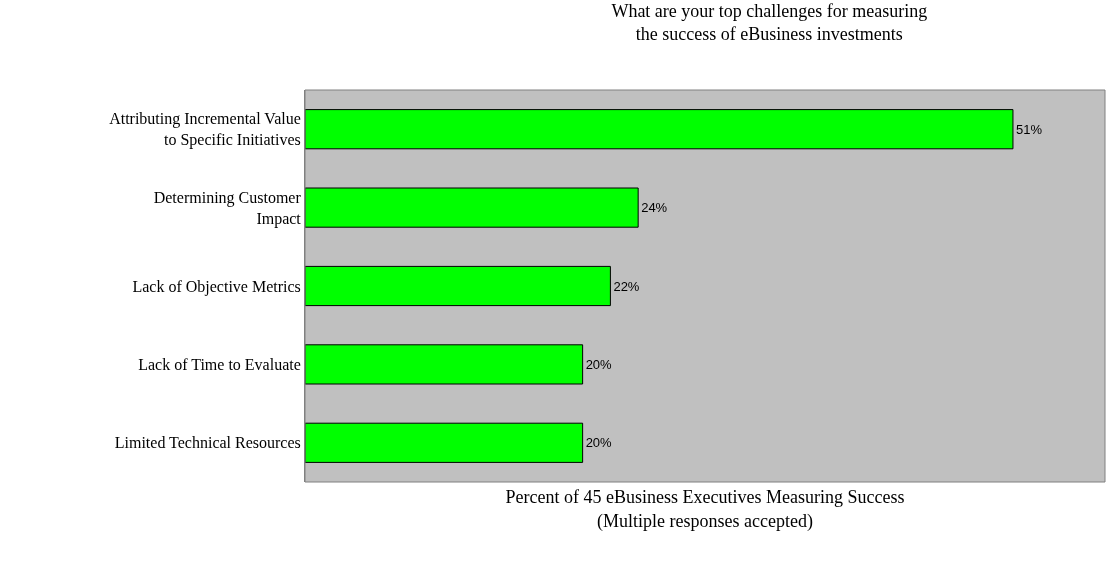  What do you see at coordinates (216, 286) in the screenshot?
I see `y-tick-label: Lack of Objective Metrics` at bounding box center [216, 286].